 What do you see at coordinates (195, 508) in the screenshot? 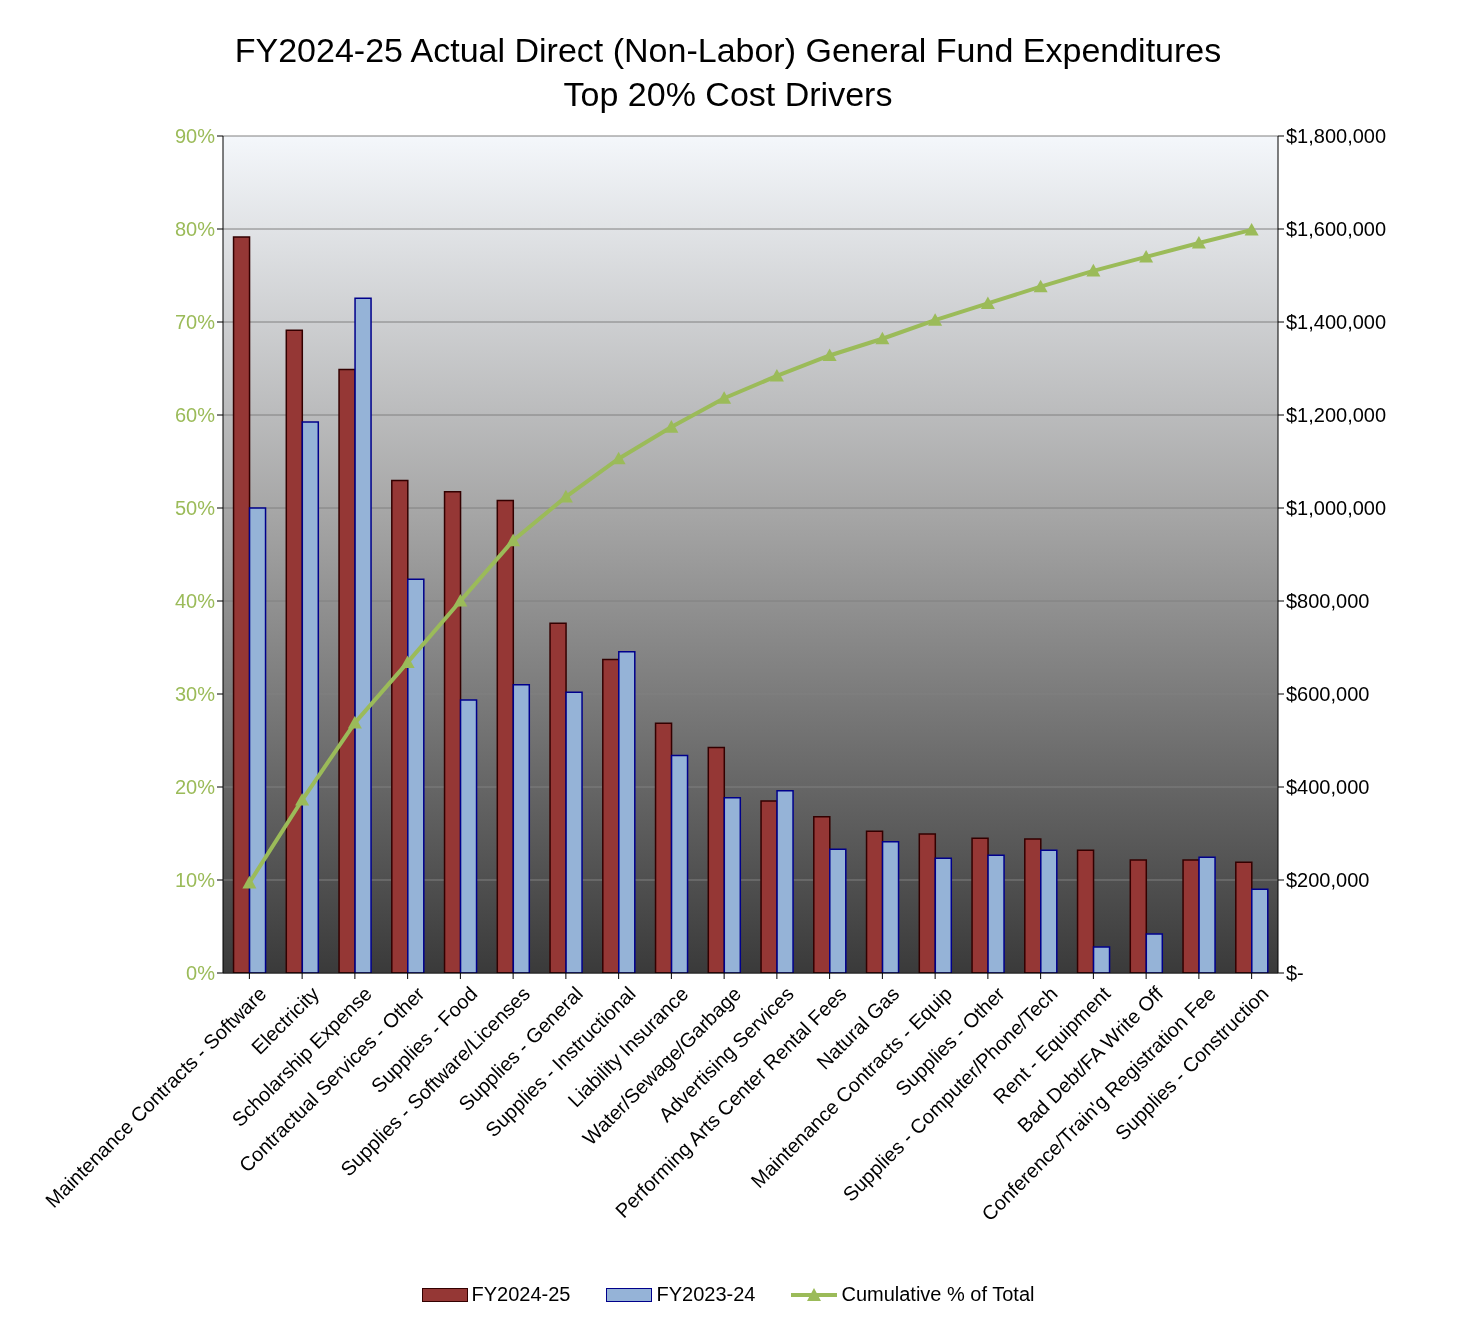
I see `y-tick-label: 50%` at bounding box center [195, 508].